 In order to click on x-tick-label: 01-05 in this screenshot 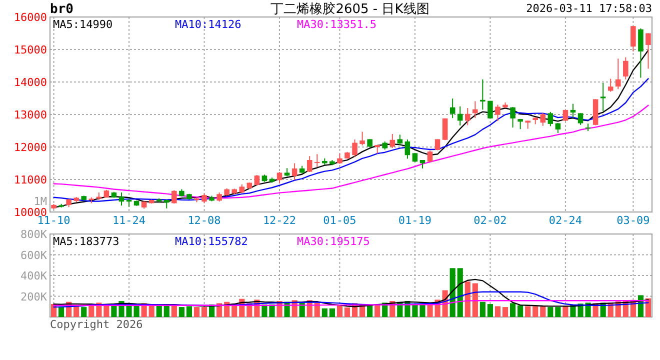, I will do `click(339, 220)`.